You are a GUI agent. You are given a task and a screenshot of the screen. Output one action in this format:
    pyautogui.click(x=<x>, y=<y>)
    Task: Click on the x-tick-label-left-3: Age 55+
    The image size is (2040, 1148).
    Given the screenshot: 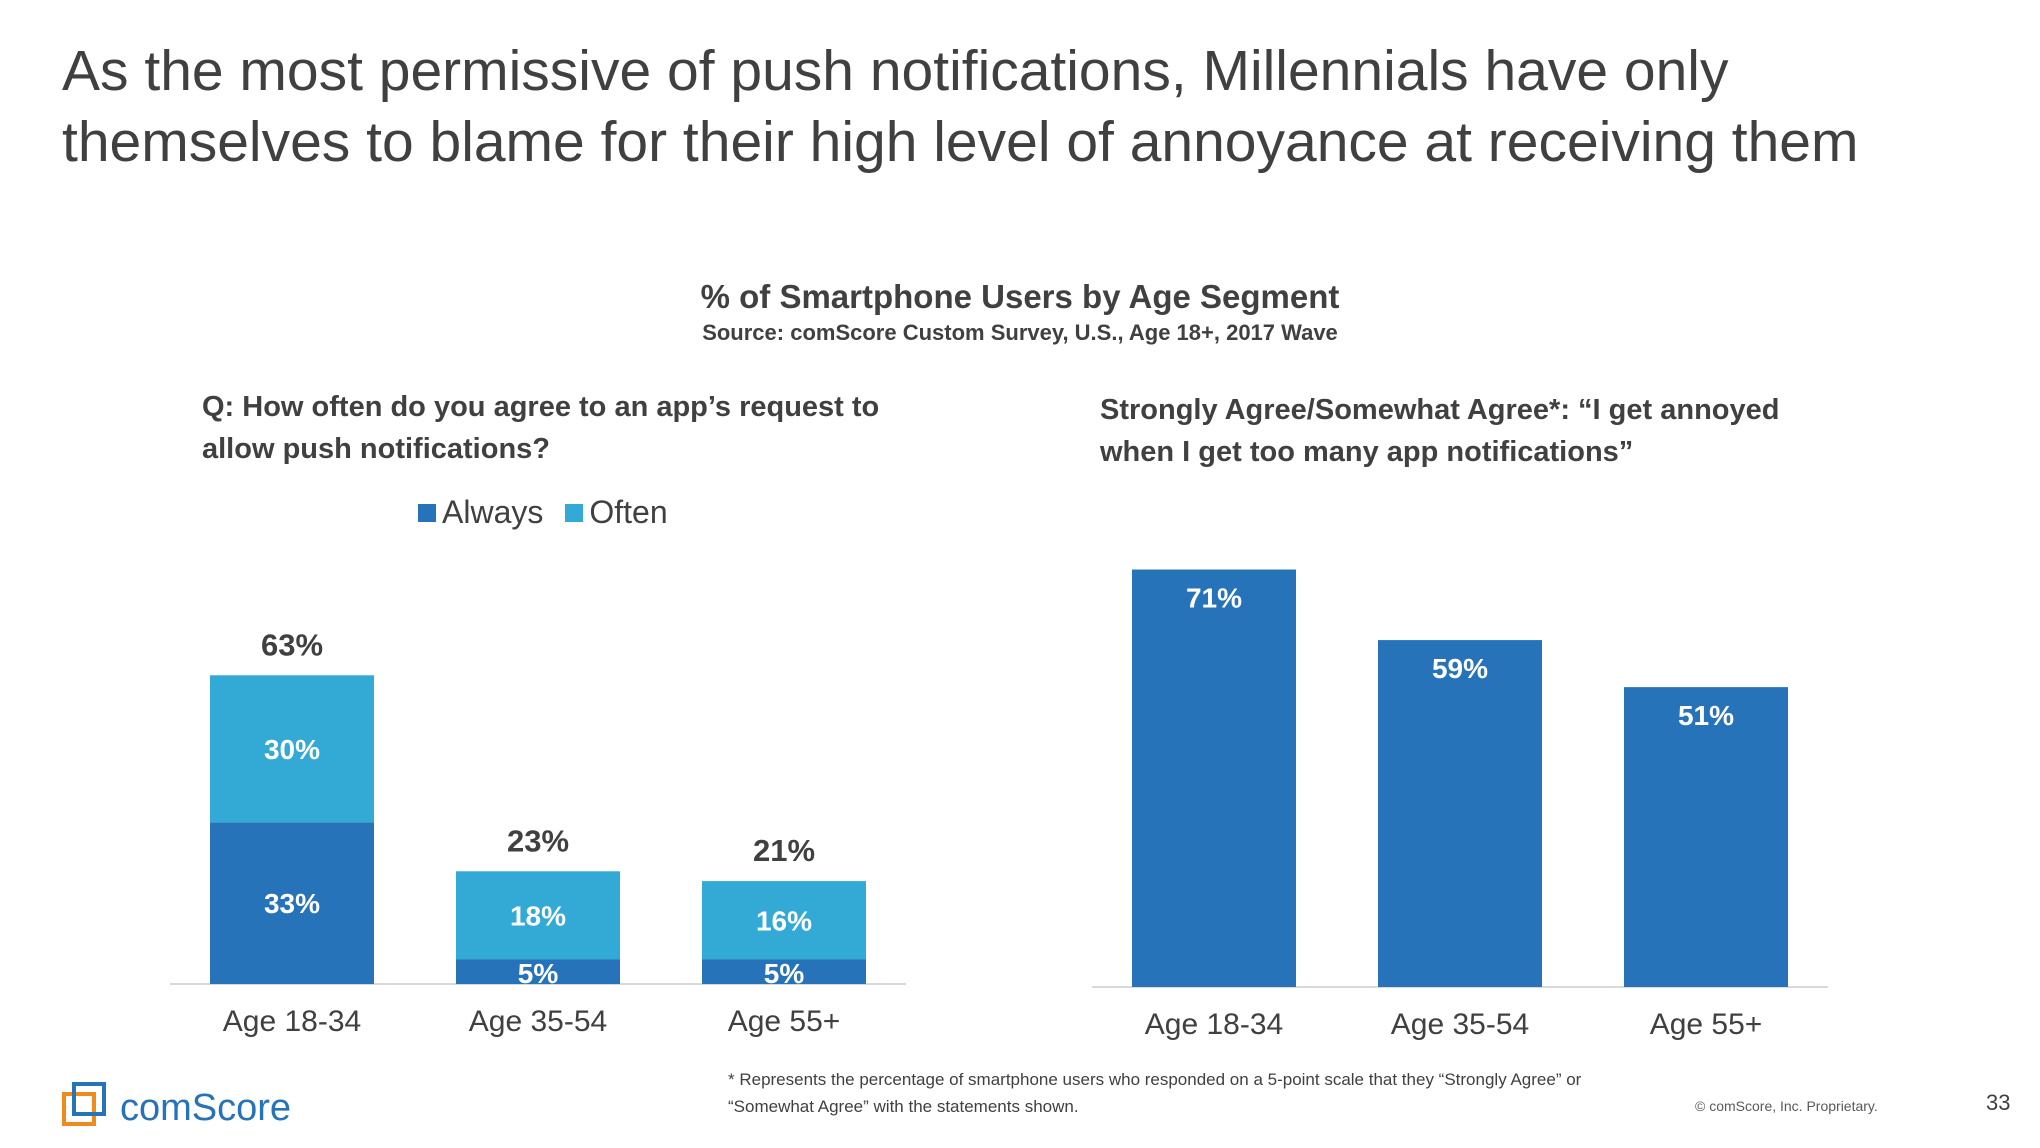 What is the action you would take?
    pyautogui.click(x=784, y=1021)
    